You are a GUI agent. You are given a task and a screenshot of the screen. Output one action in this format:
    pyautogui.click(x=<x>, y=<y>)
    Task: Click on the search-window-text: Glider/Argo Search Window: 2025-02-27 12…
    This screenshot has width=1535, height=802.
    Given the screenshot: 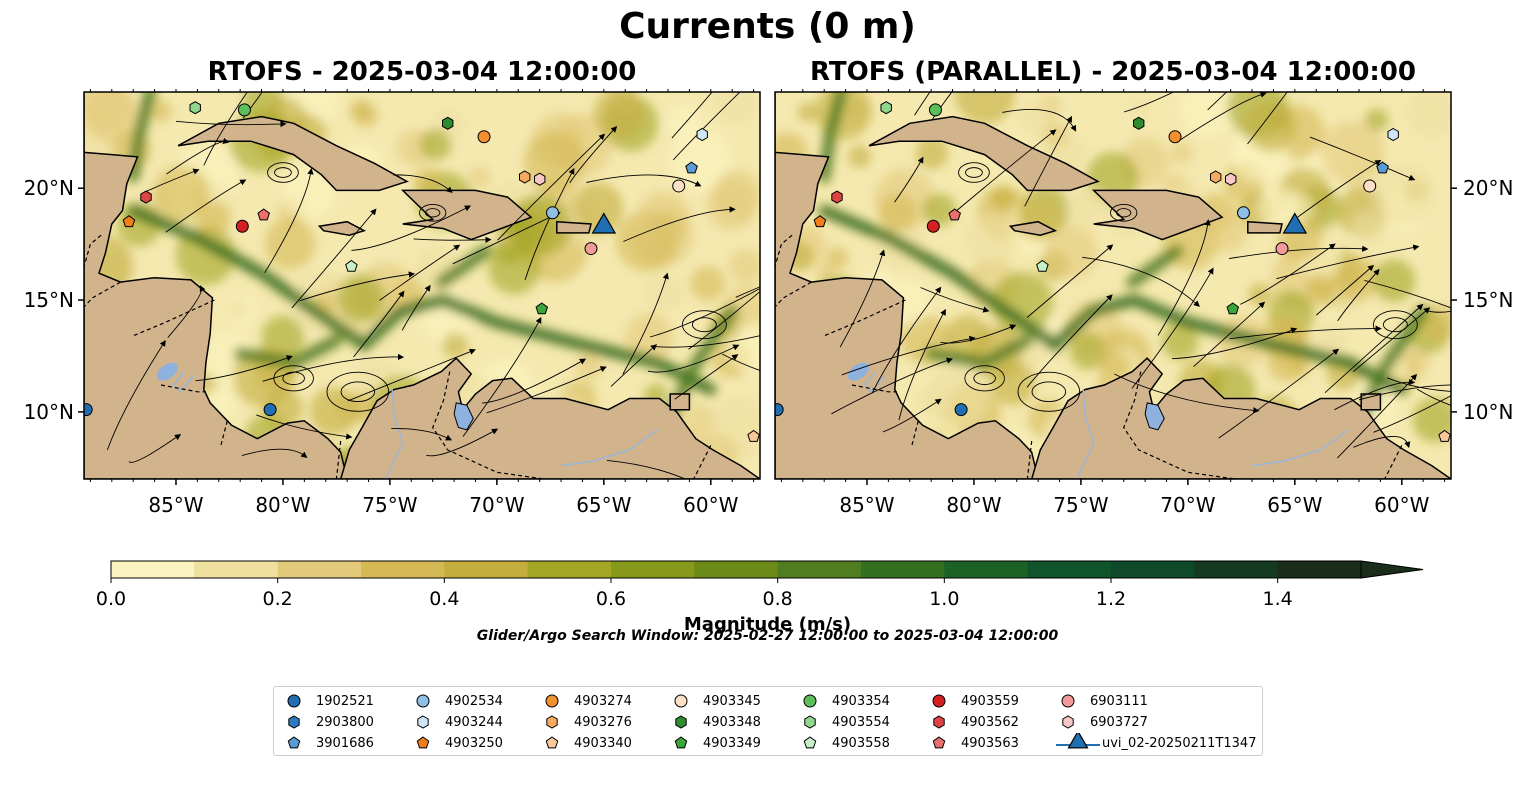 What is the action you would take?
    pyautogui.click(x=767, y=636)
    